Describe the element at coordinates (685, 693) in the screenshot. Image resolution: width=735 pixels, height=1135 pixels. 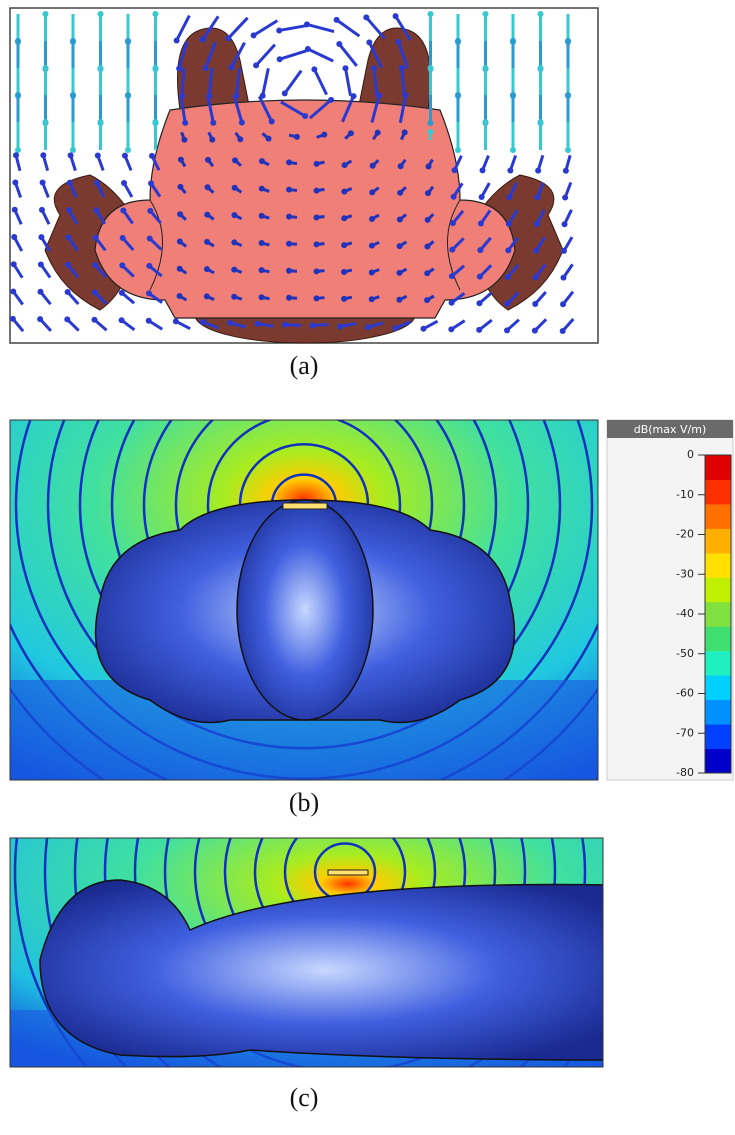
I see `colorbar-tick-label: -60` at that location.